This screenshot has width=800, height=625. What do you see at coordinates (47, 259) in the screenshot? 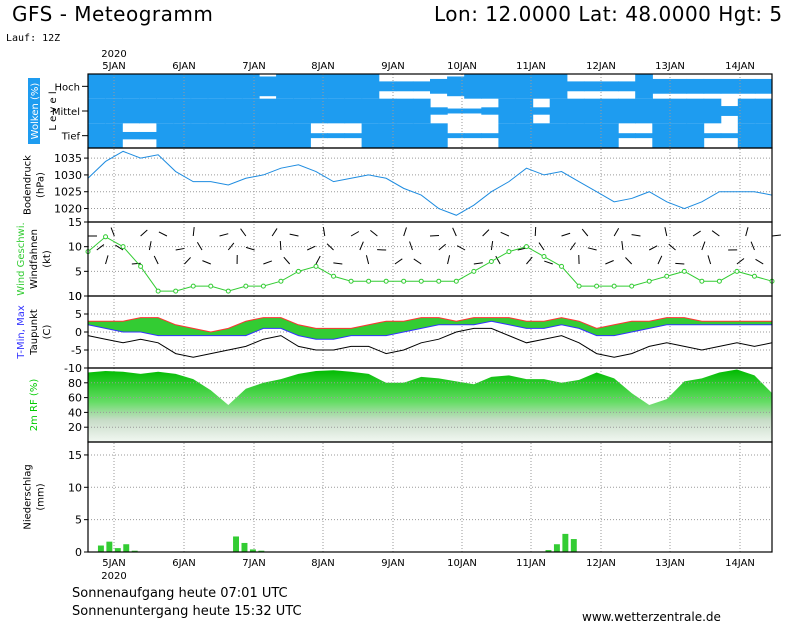
I see `wind-axis-label: (kt)` at bounding box center [47, 259].